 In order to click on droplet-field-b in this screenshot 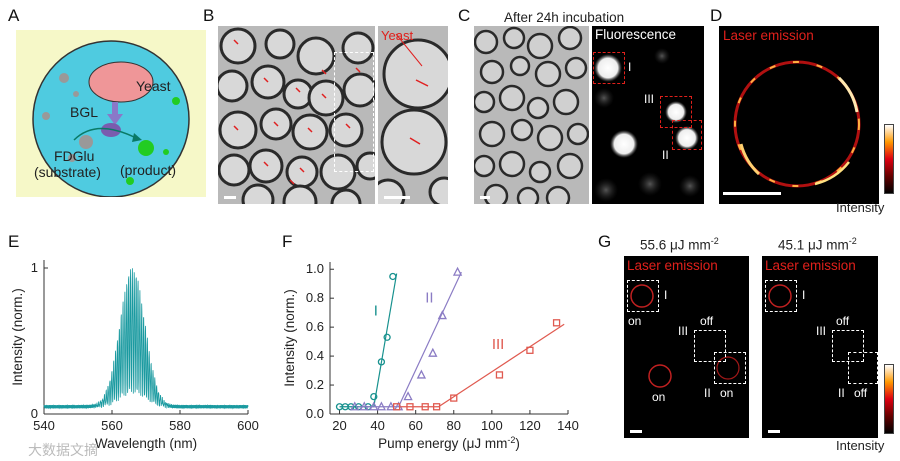, I will do `click(296, 115)`.